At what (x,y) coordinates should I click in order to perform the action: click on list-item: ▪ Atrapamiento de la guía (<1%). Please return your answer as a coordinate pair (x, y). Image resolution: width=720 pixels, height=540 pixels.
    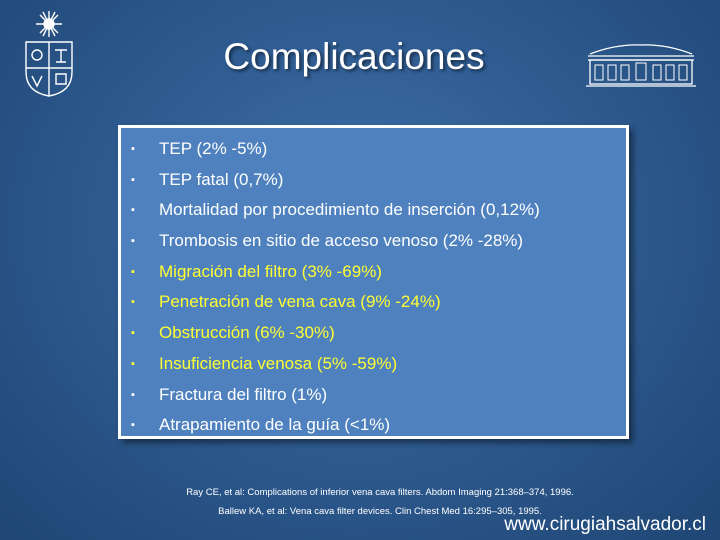
    Looking at the image, I should click on (372, 425).